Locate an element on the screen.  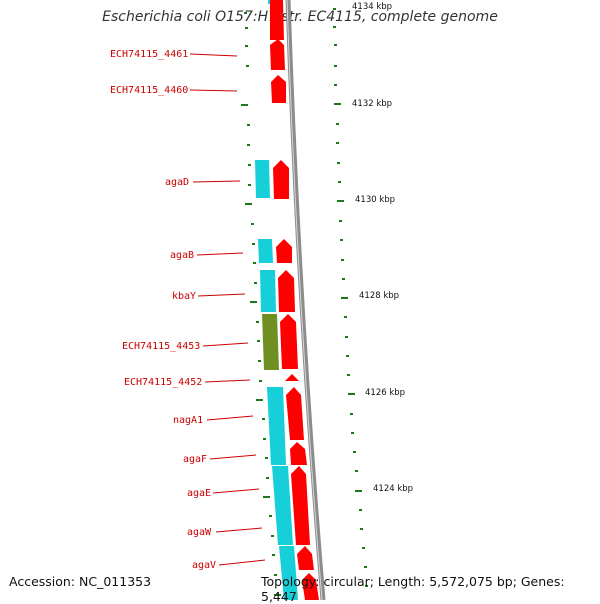
scale-label: 4126 kbp is located at coordinates (385, 393).